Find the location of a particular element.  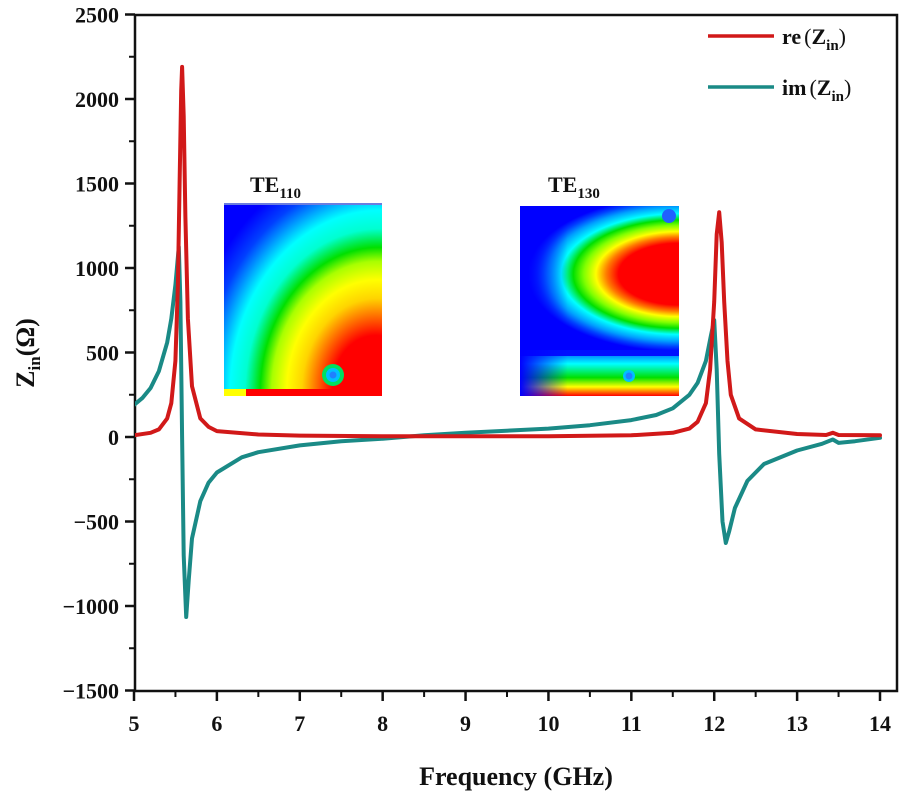

x-axis-ticks: 5 6 7 8 9 10 11 12 13 14 is located at coordinates (510, 713).